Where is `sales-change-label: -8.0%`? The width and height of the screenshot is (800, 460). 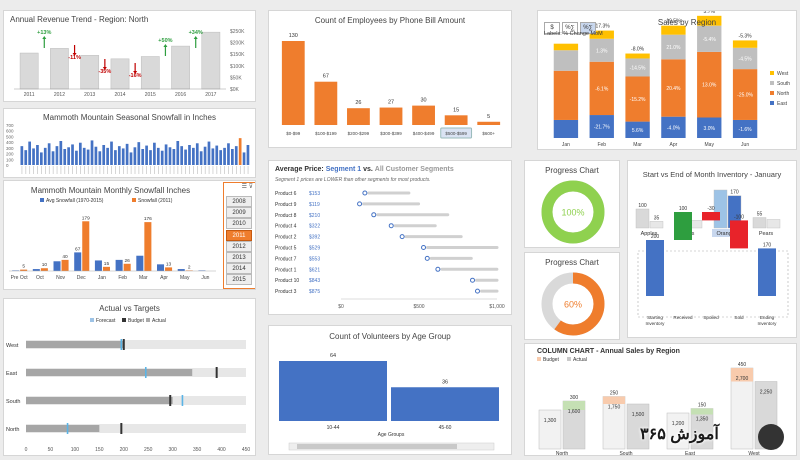
sales-change-label: -8.0% is located at coordinates (638, 50).